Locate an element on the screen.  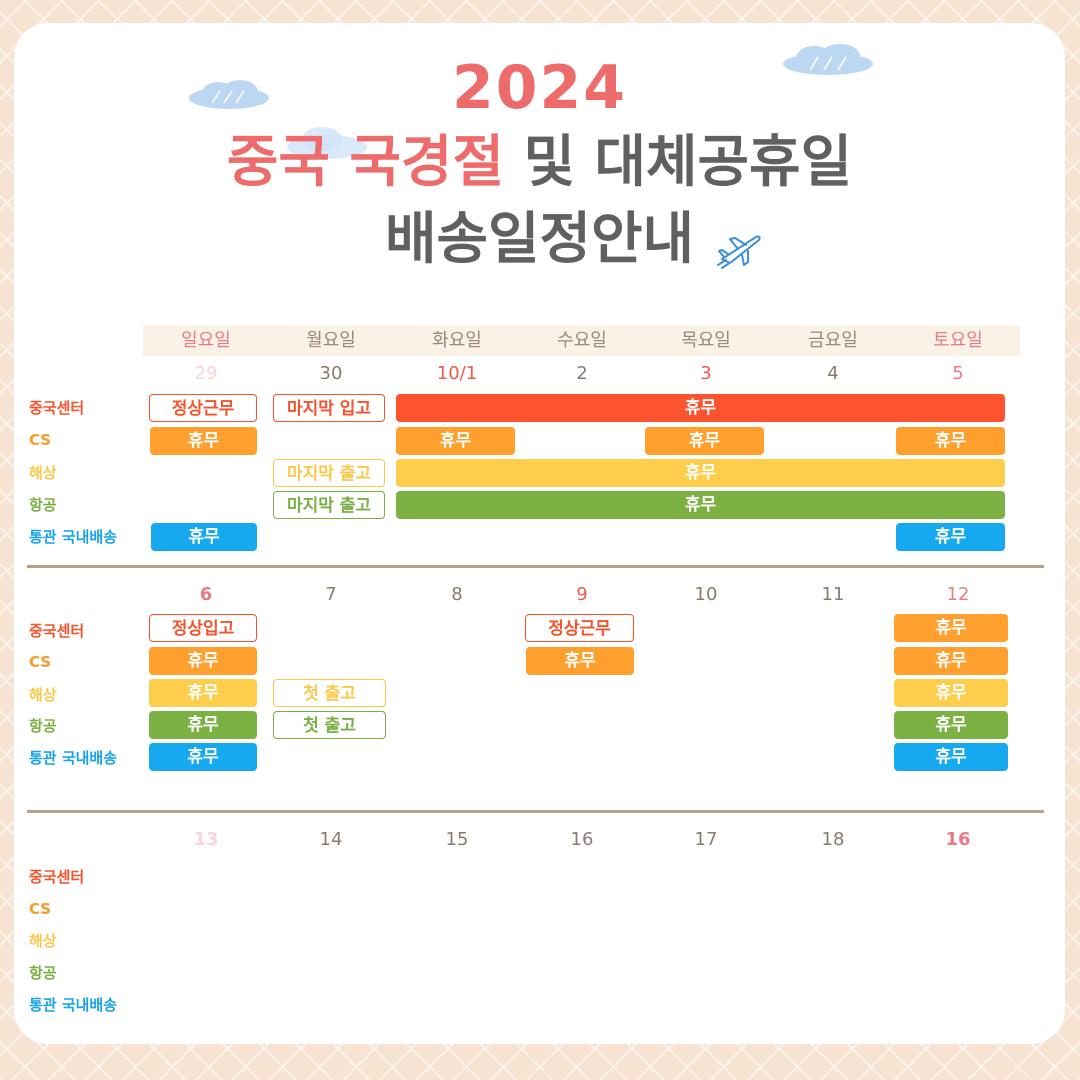
weekday-header is located at coordinates (581, 340).